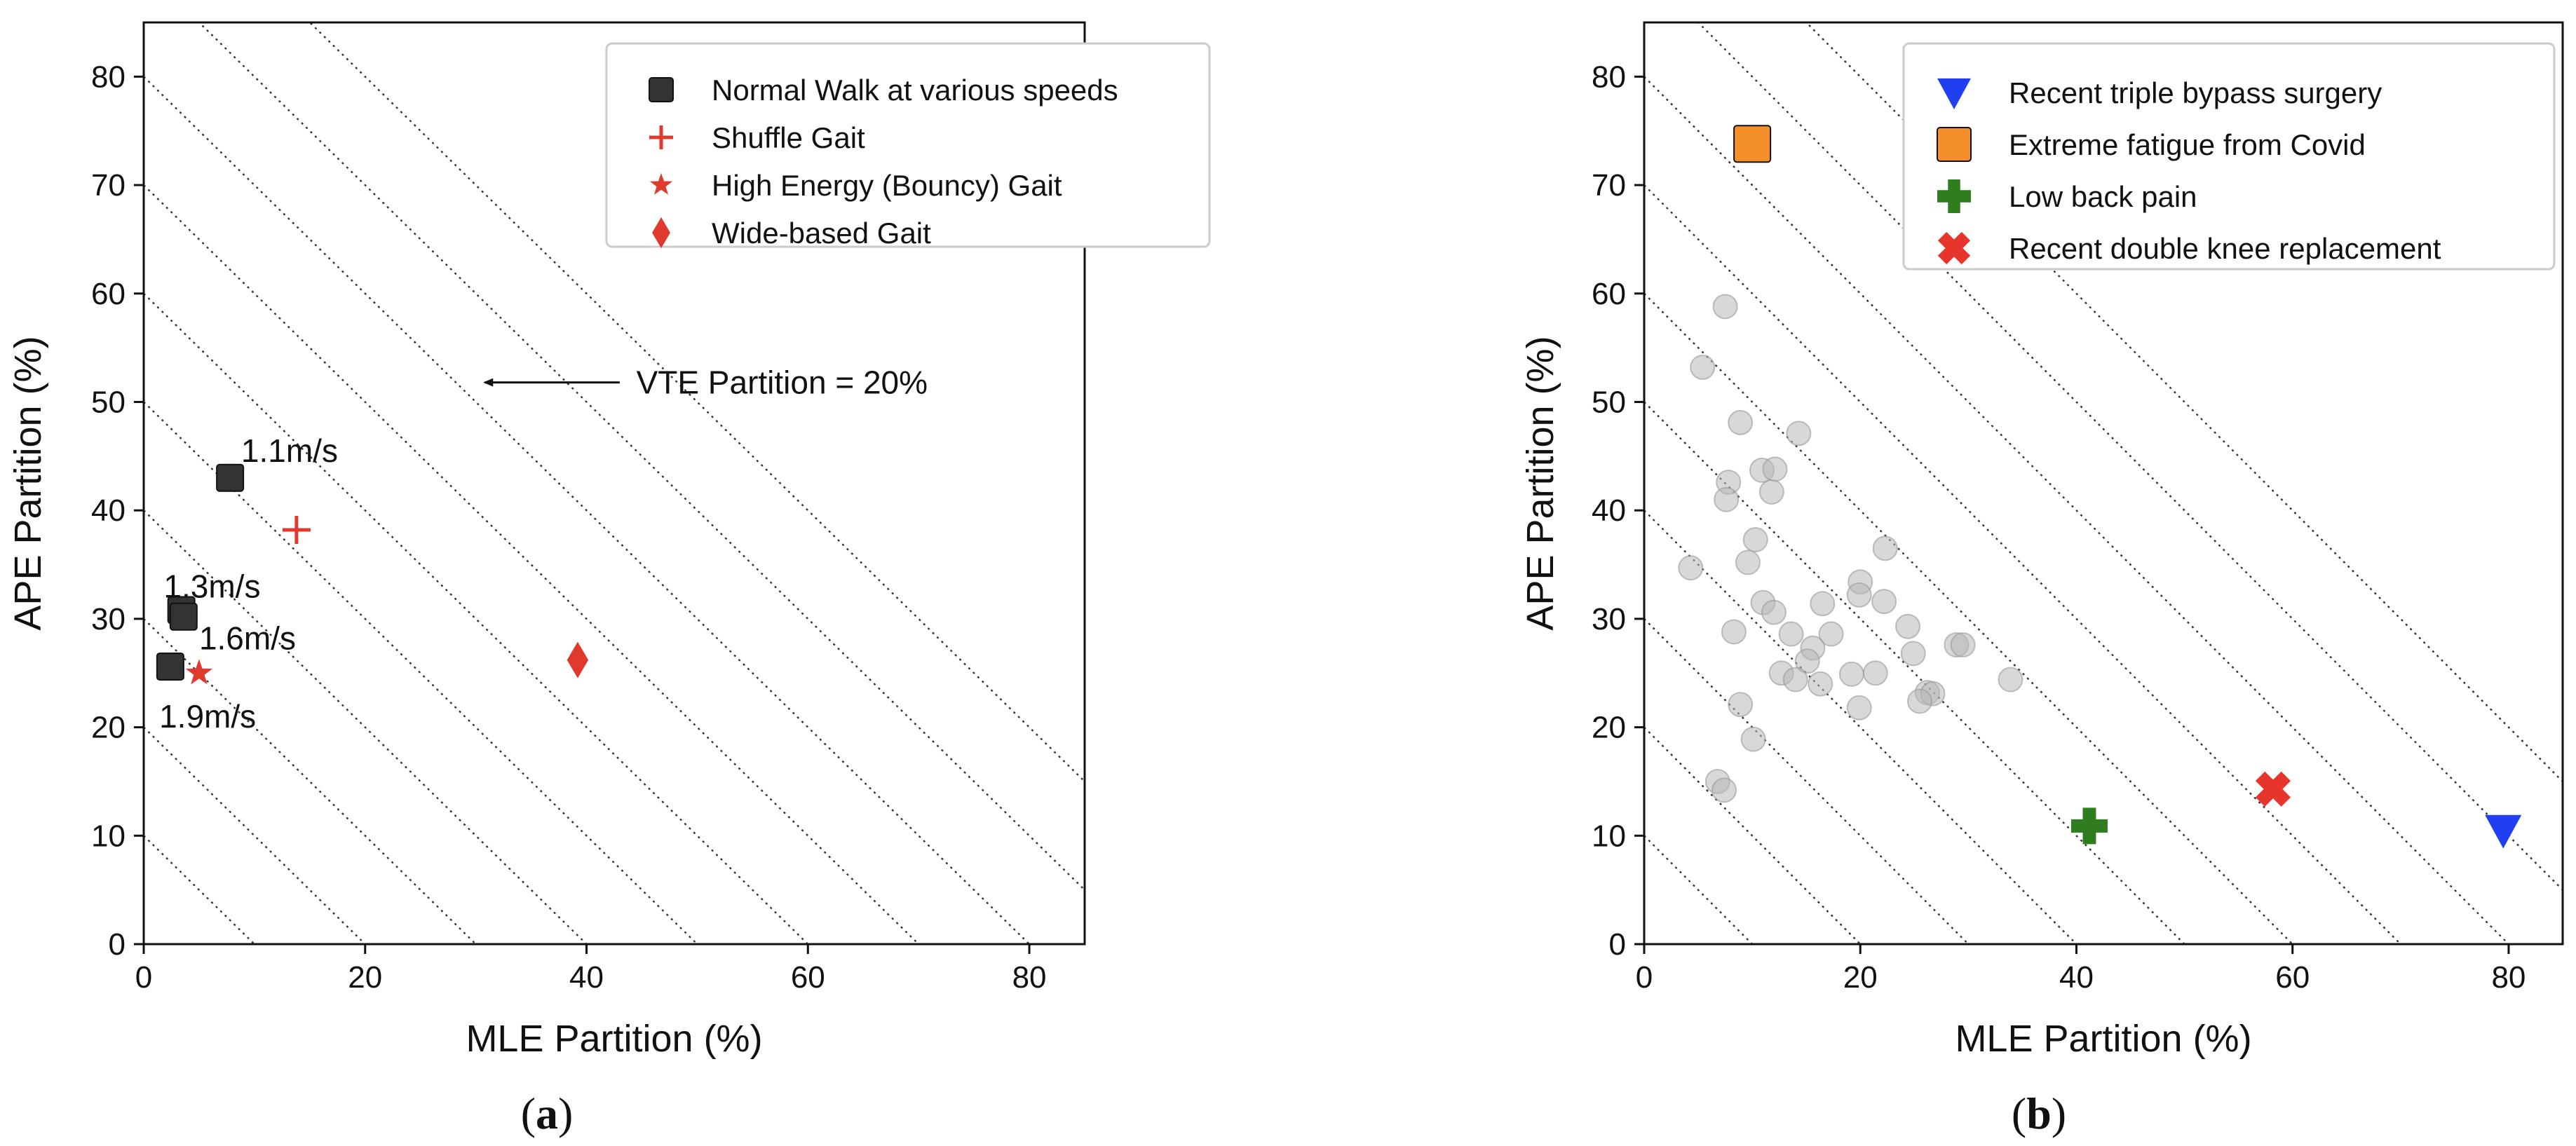  I want to click on panel-label-prefix-a: (, so click(528, 1114).